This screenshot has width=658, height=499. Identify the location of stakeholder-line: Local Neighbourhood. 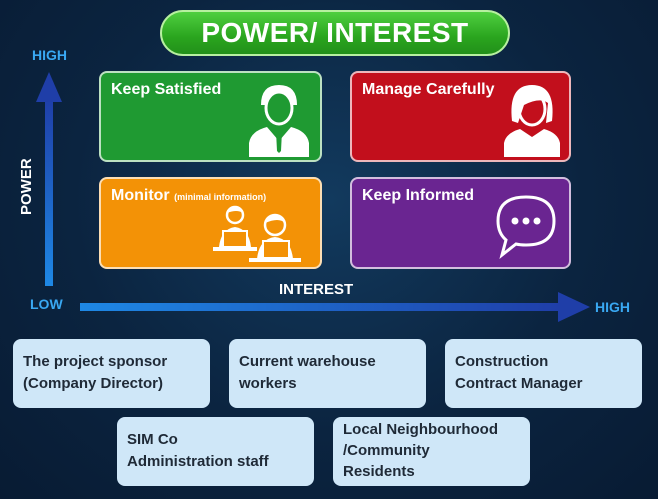
(420, 429).